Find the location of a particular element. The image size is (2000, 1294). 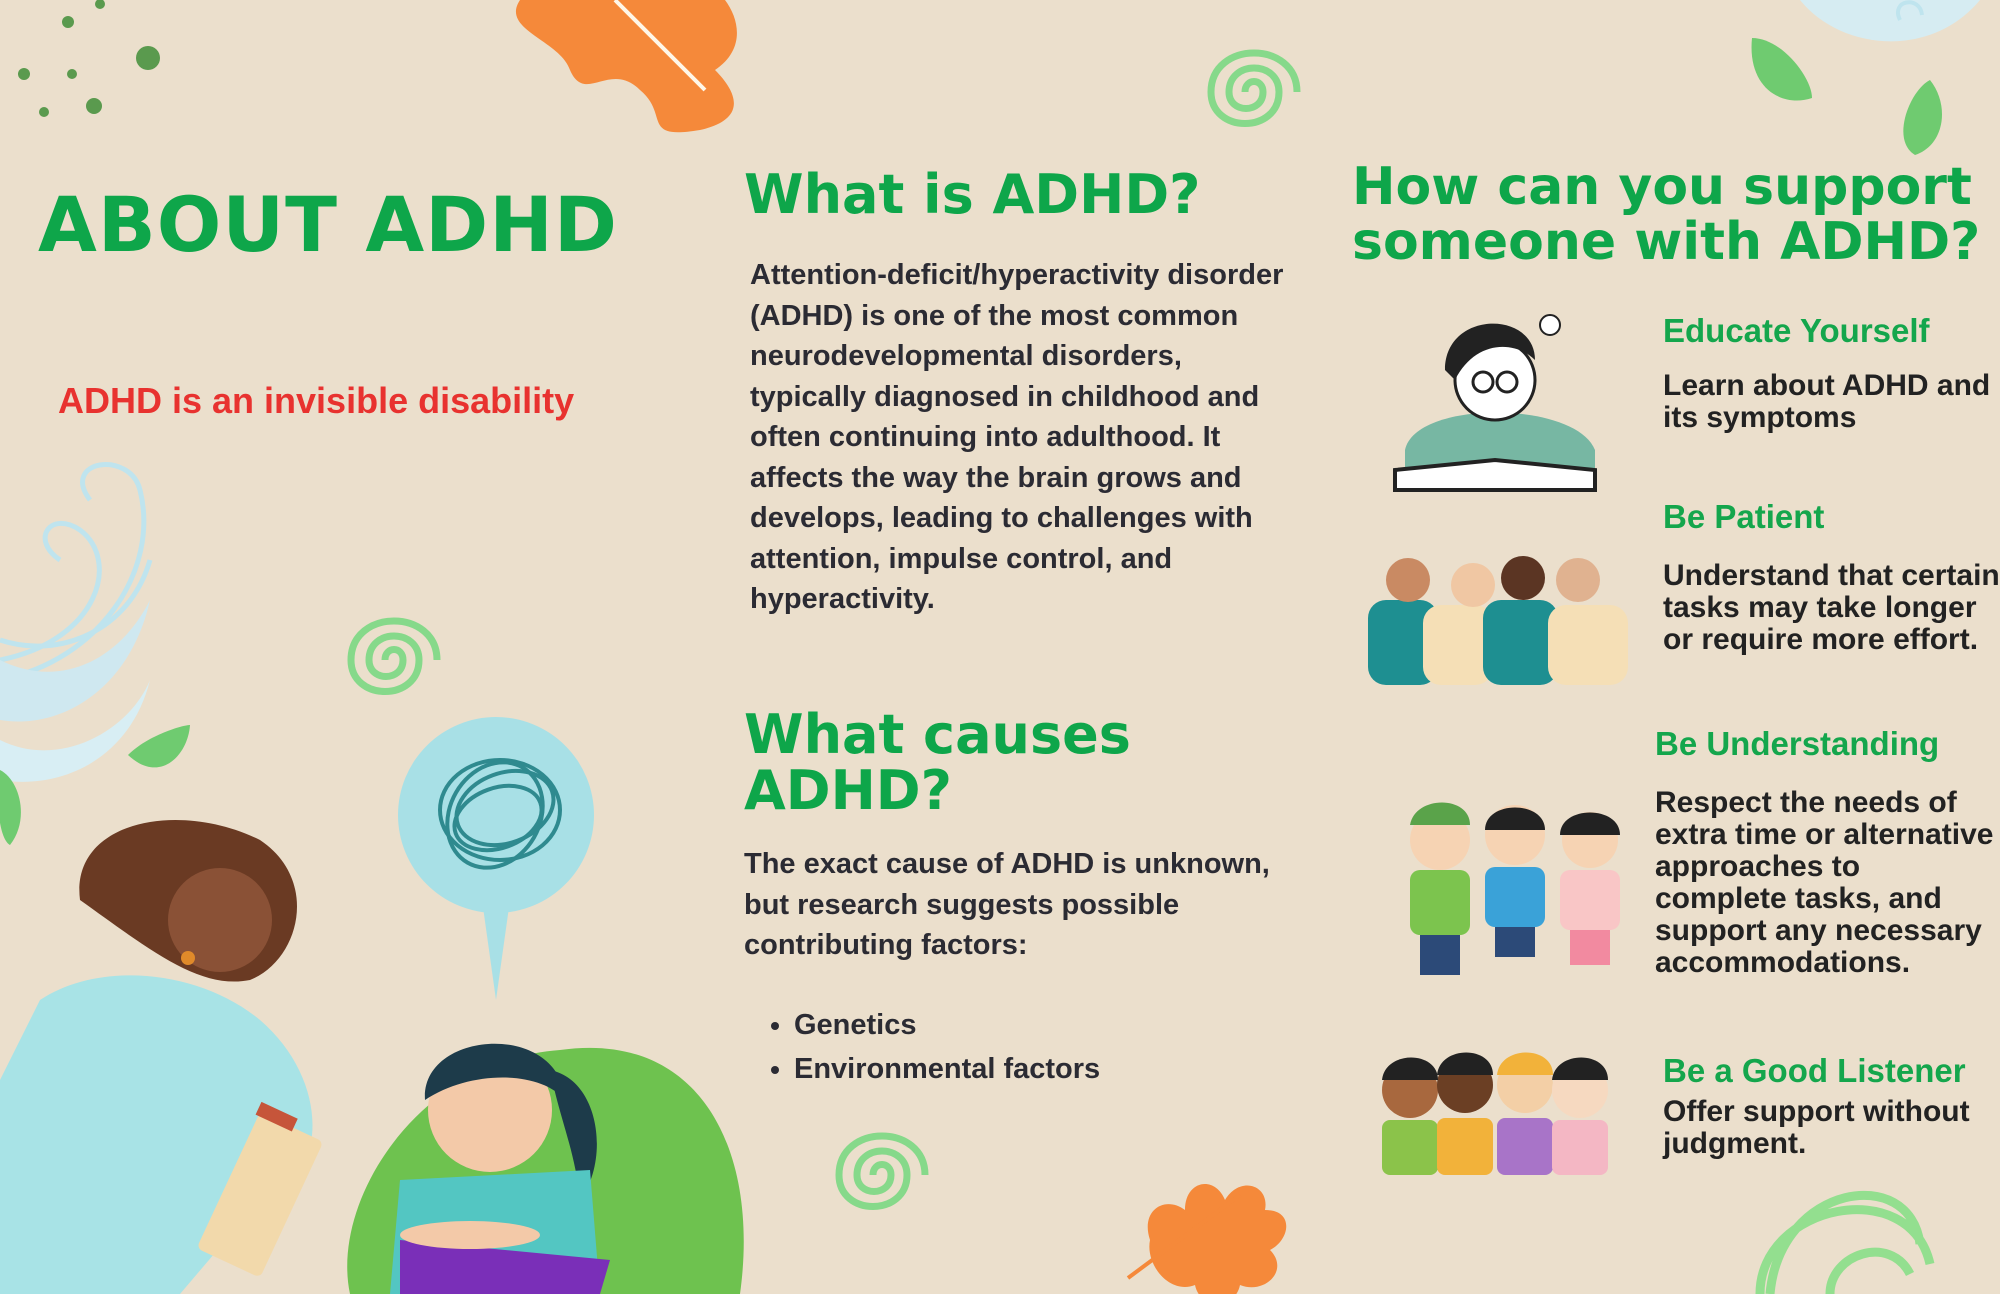

page-title: ABOUT ADHD is located at coordinates (328, 224).